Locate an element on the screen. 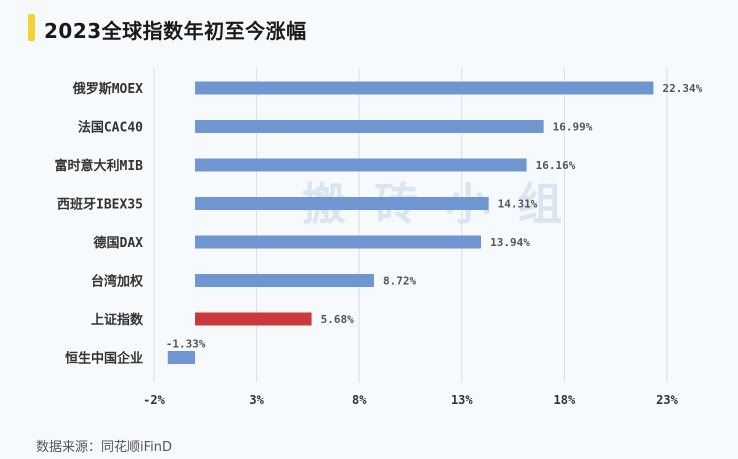 Image resolution: width=738 pixels, height=459 pixels. data-label: 22.34% is located at coordinates (682, 88).